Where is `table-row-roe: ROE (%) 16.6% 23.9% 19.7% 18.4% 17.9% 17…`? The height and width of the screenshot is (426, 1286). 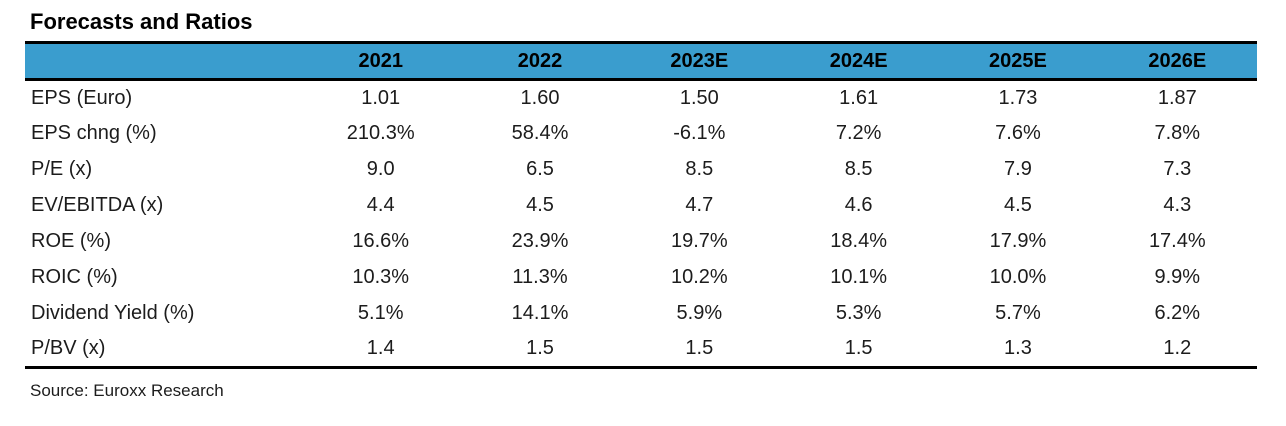
table-row-roe: ROE (%) 16.6% 23.9% 19.7% 18.4% 17.9% 17… is located at coordinates (641, 242).